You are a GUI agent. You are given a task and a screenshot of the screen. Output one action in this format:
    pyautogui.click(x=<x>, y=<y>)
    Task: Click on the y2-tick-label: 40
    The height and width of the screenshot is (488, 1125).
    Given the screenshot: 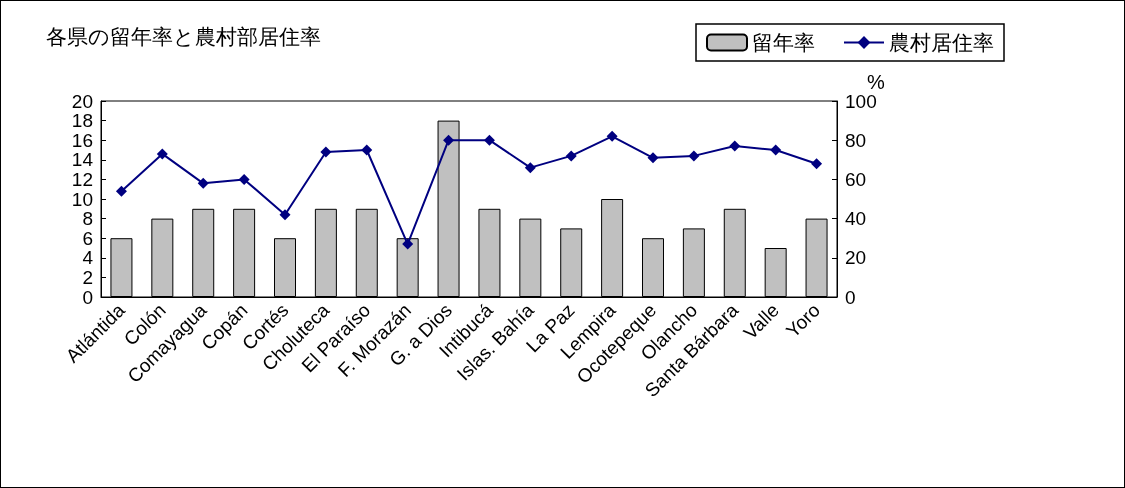 What is the action you would take?
    pyautogui.click(x=856, y=219)
    